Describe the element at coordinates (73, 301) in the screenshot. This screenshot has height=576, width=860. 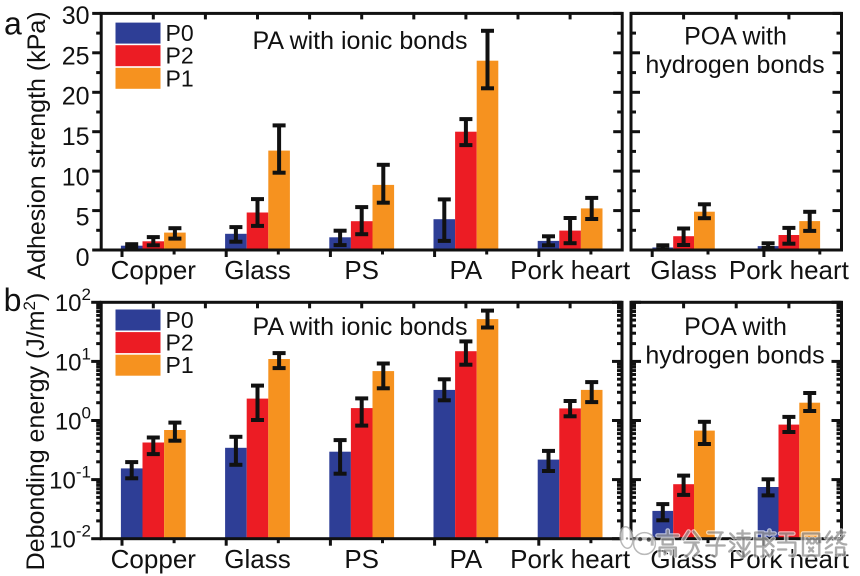
I see `svg-text: 102` at that location.